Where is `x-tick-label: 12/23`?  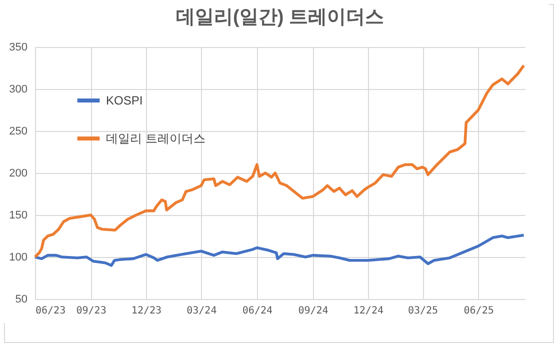
x-tick-label: 12/23 is located at coordinates (146, 311).